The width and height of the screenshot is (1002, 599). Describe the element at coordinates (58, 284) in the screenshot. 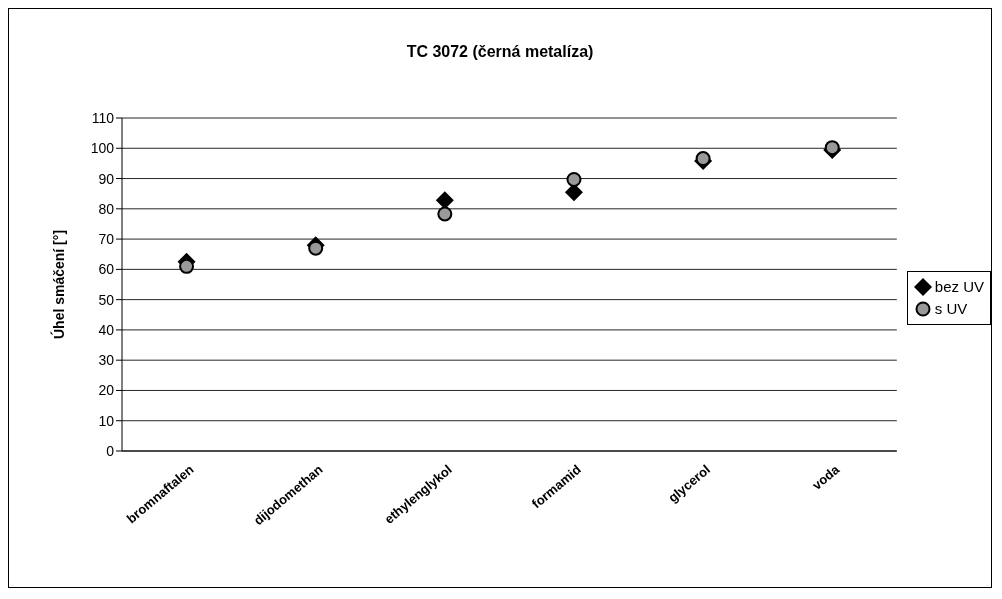

I see `y-axis-title: Úhel smáčení [°]` at that location.